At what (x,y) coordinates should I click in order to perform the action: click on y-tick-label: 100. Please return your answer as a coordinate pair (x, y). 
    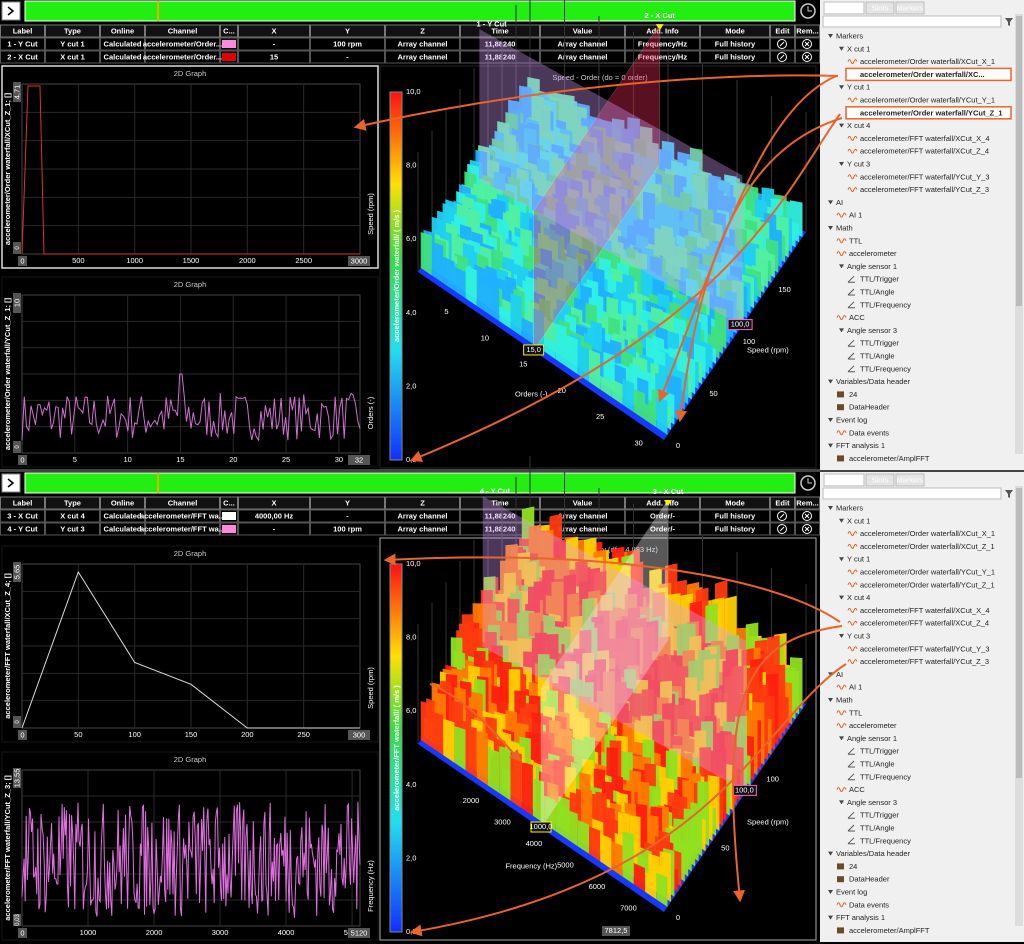
    Looking at the image, I should click on (772, 778).